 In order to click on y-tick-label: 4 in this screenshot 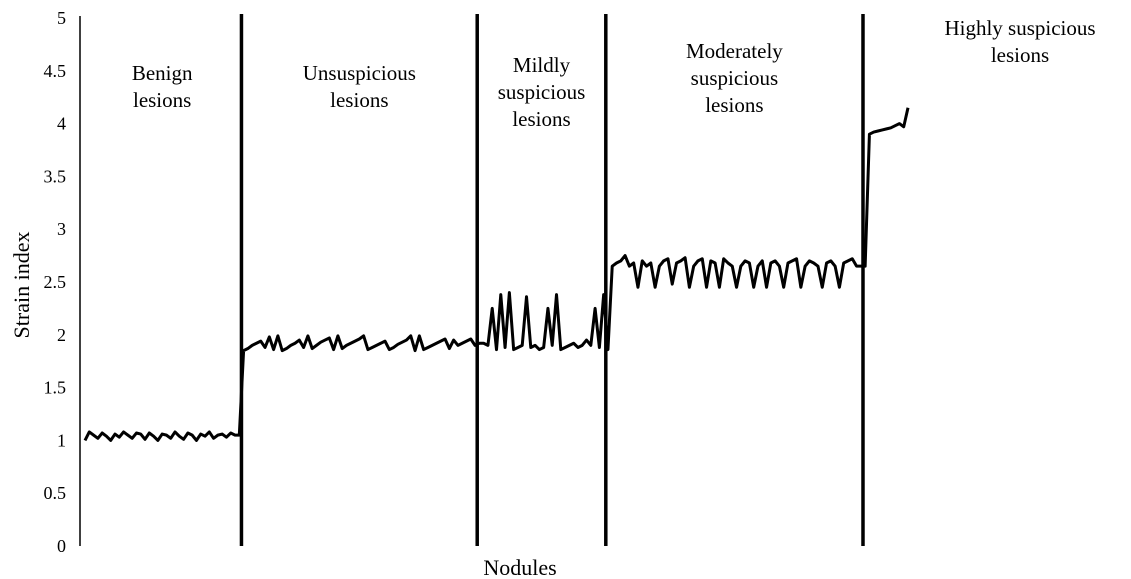, I will do `click(61, 124)`.